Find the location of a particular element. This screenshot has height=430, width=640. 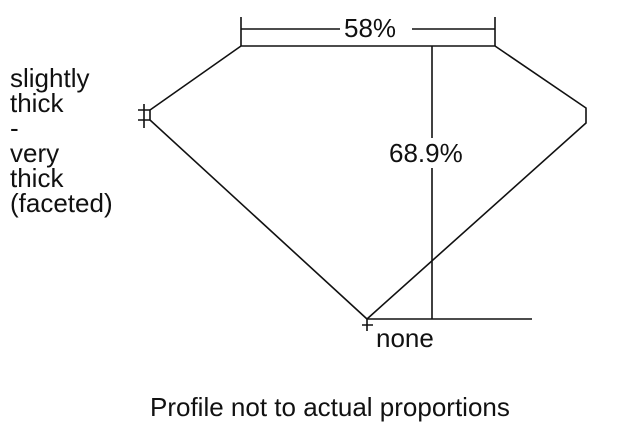

girdle-marker-cross is located at coordinates (144, 116).